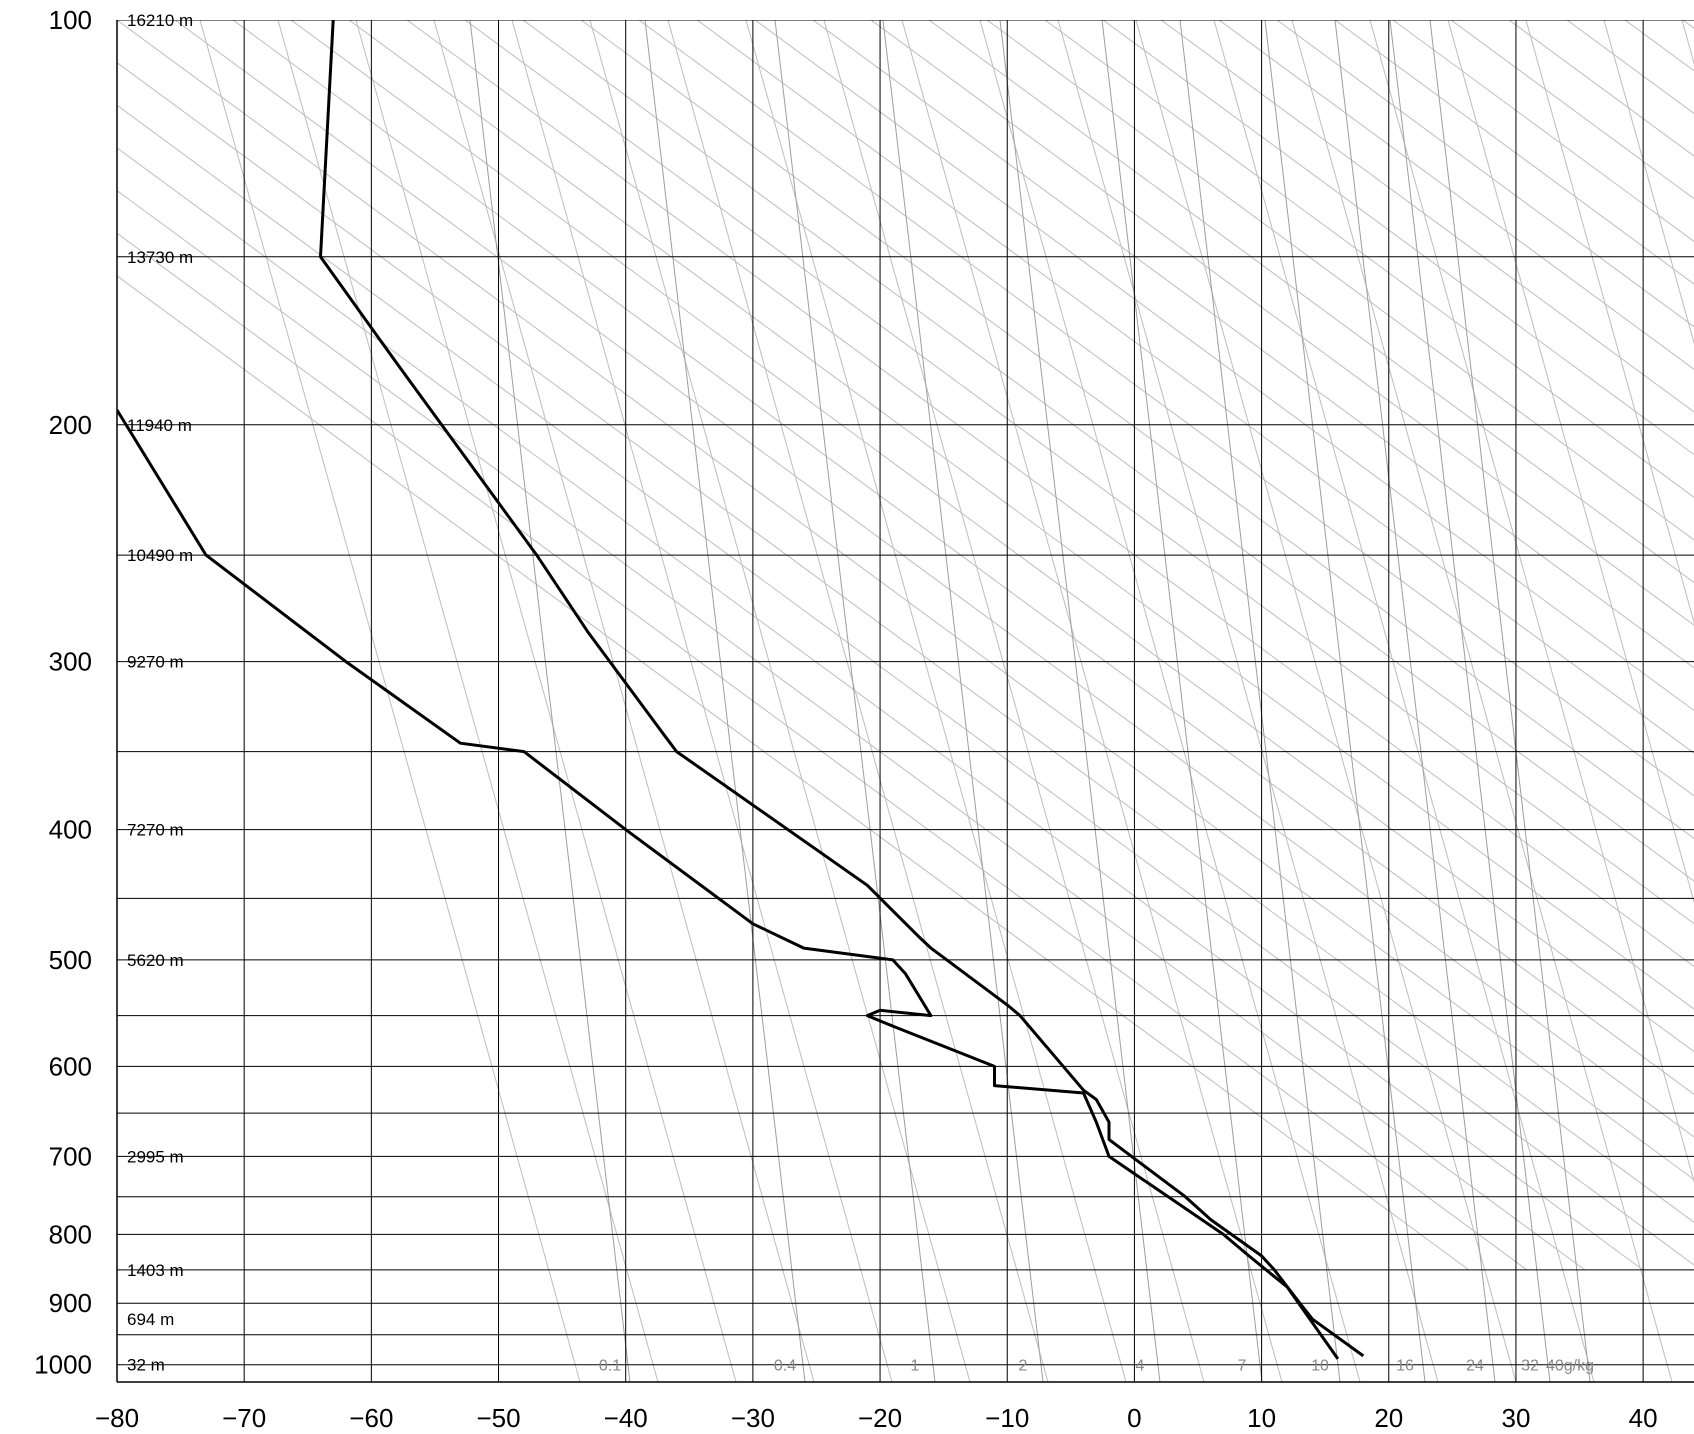 This screenshot has height=1434, width=1694. I want to click on y-tick-label: 300, so click(70, 662).